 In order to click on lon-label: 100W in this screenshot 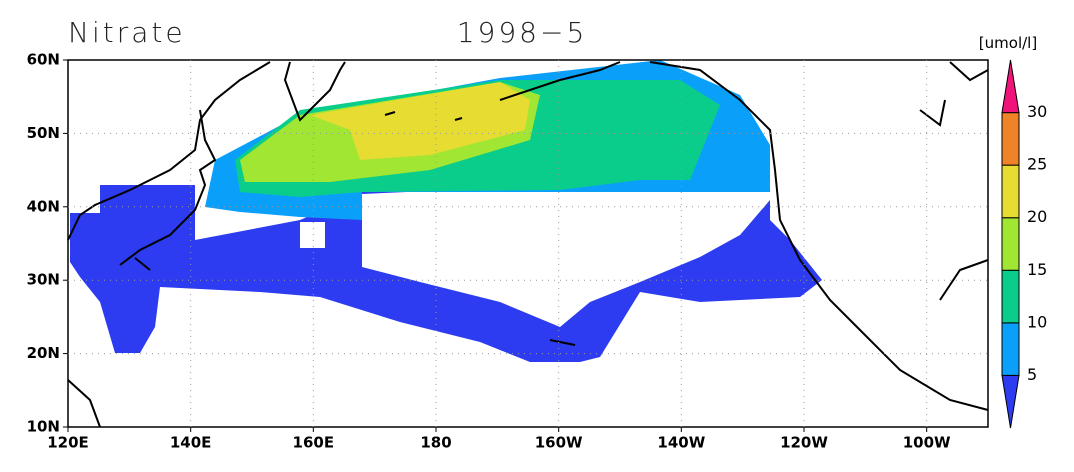, I will do `click(927, 443)`.